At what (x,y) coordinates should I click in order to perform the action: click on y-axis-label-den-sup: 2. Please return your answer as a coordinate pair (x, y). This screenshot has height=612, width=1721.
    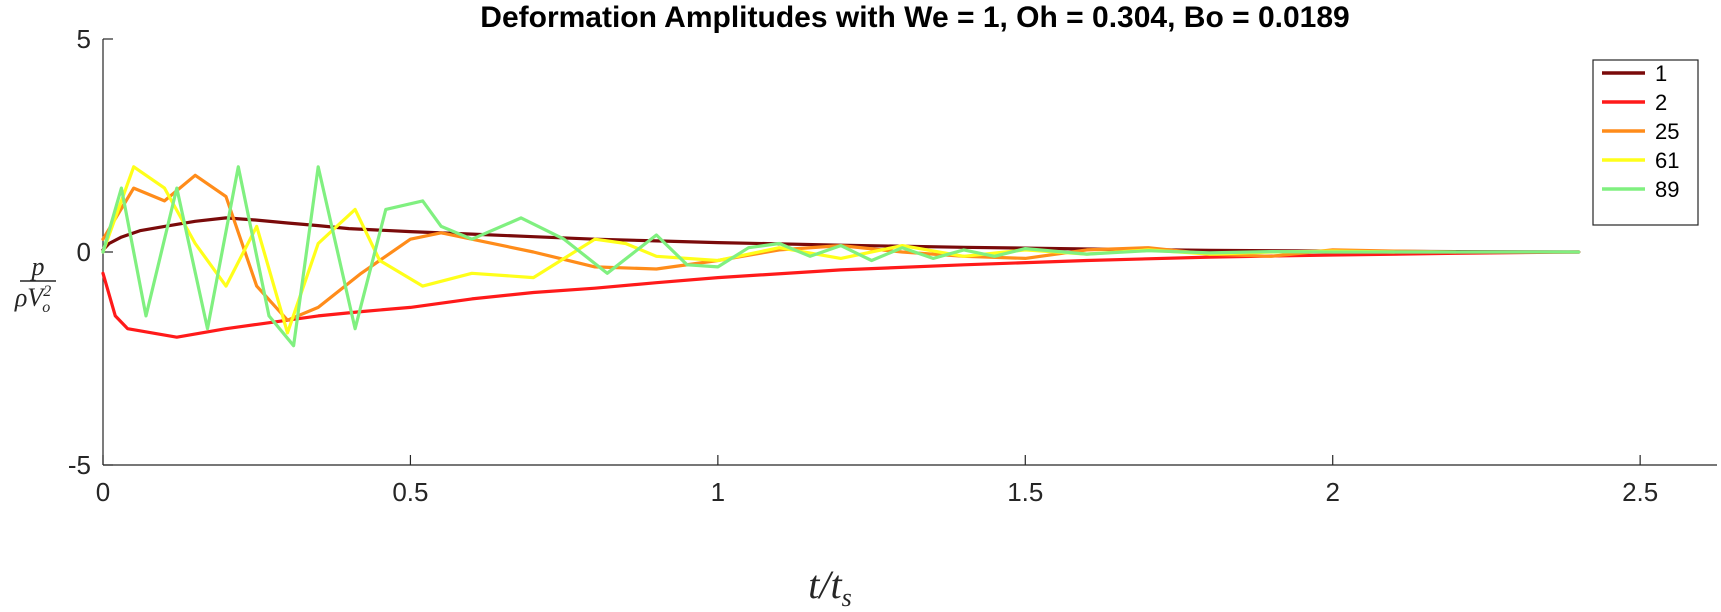
    Looking at the image, I should click on (47, 291).